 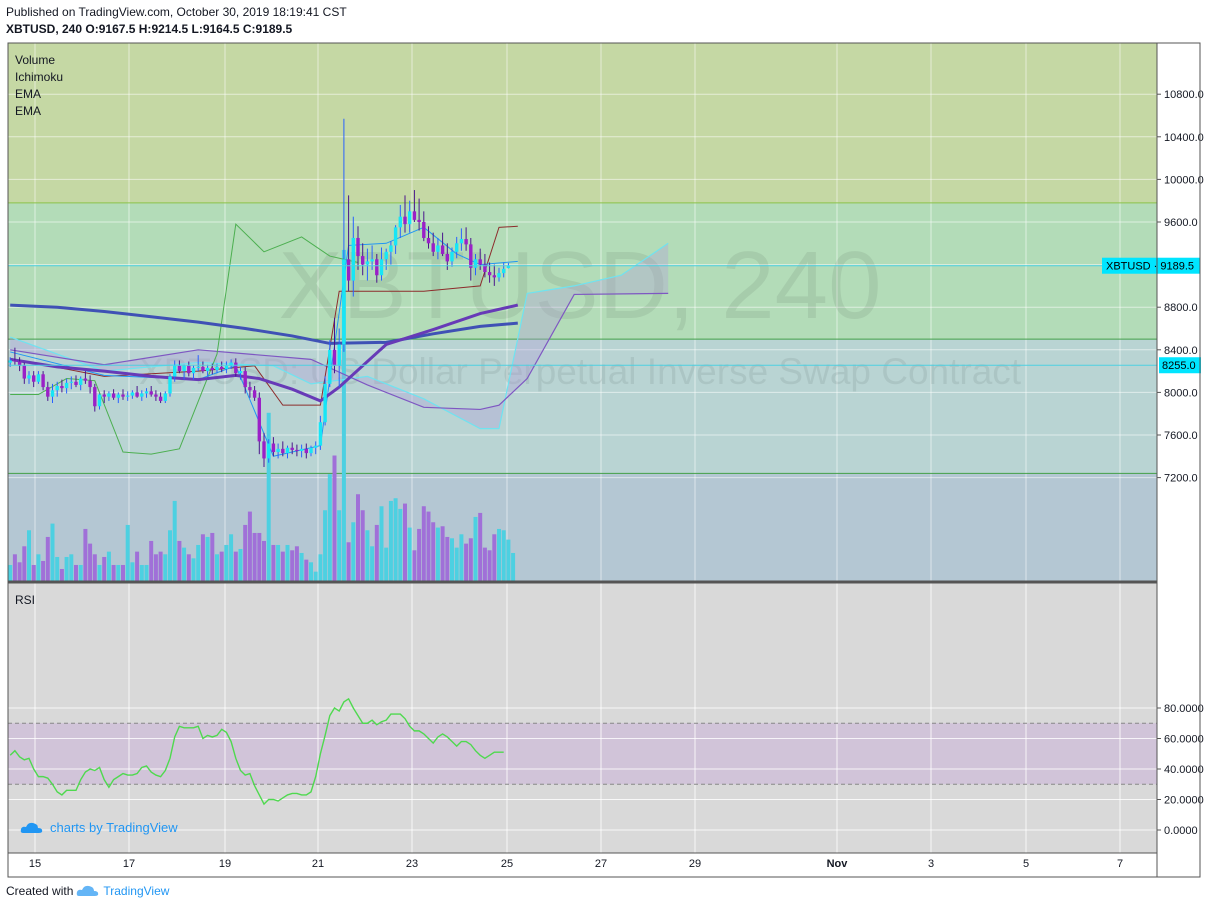 I want to click on x-tick-label: Nov, so click(x=838, y=864).